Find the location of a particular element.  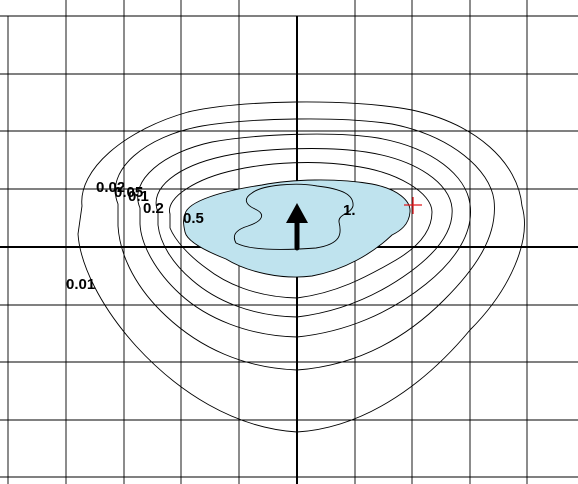

contour-line-1.0 is located at coordinates (293, 216).